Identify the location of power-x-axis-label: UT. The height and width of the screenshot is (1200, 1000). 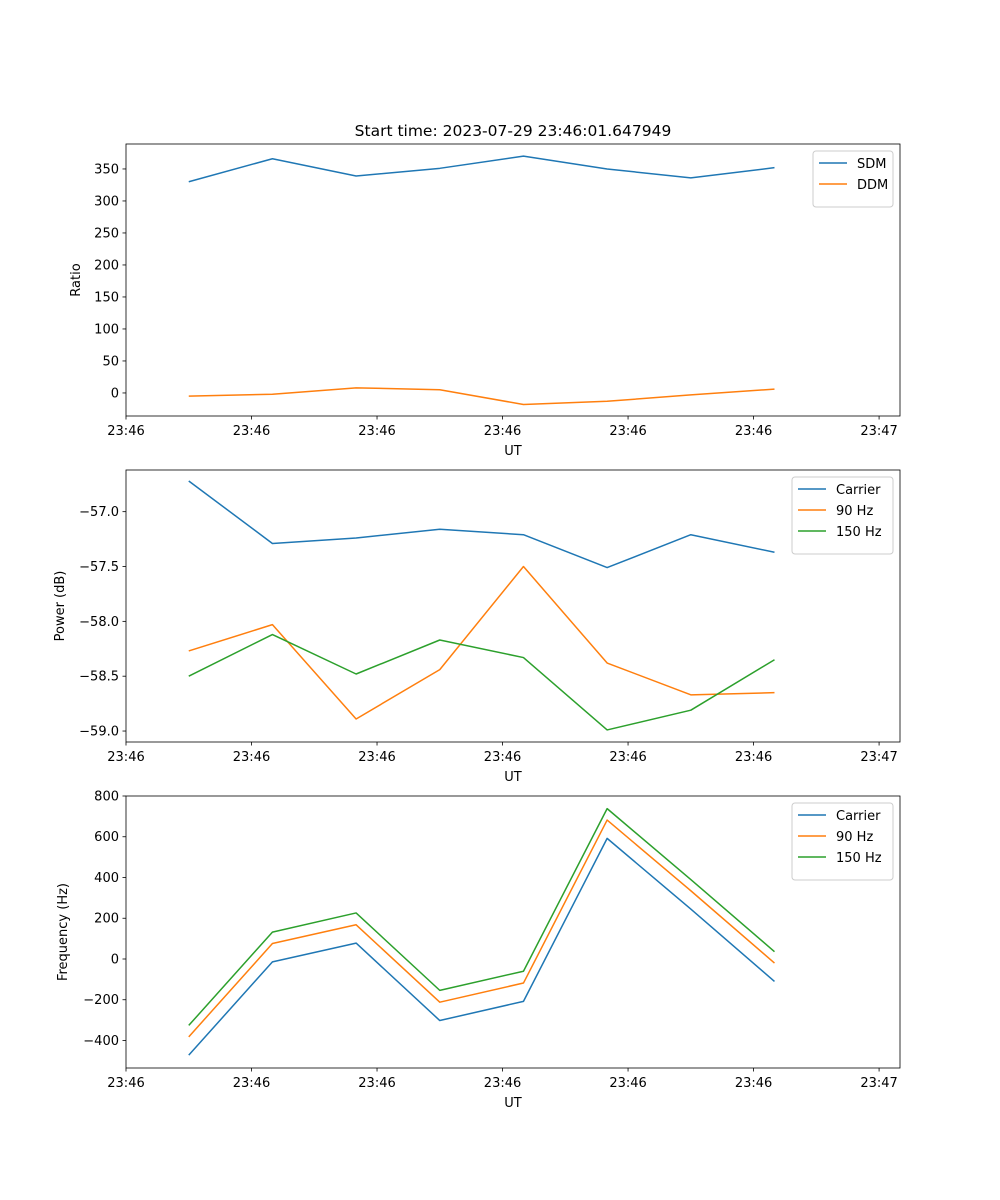
(513, 777).